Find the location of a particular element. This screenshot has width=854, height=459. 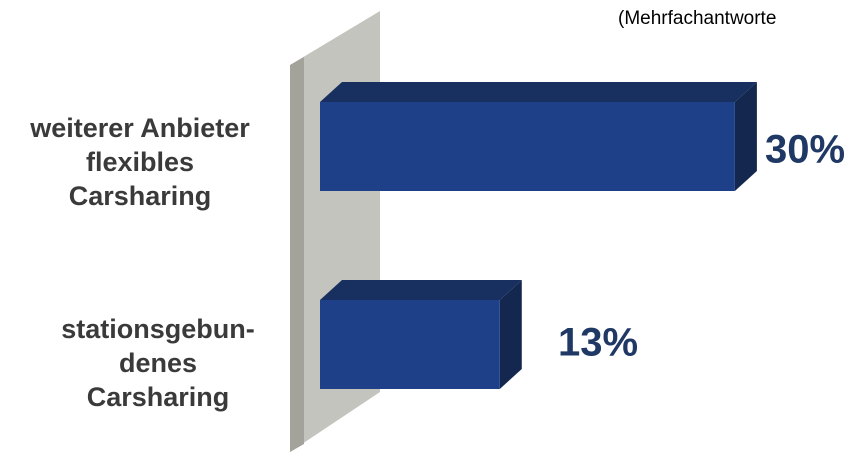

category-label-2-line-2: denes is located at coordinates (158, 363).